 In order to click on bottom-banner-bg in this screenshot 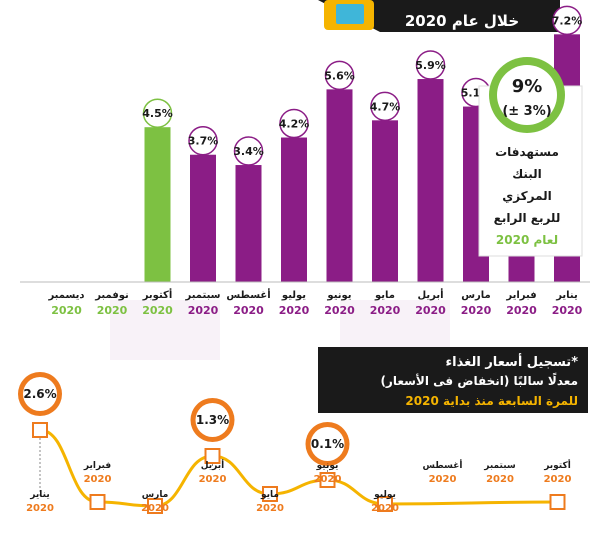, I will do `click(453, 380)`.